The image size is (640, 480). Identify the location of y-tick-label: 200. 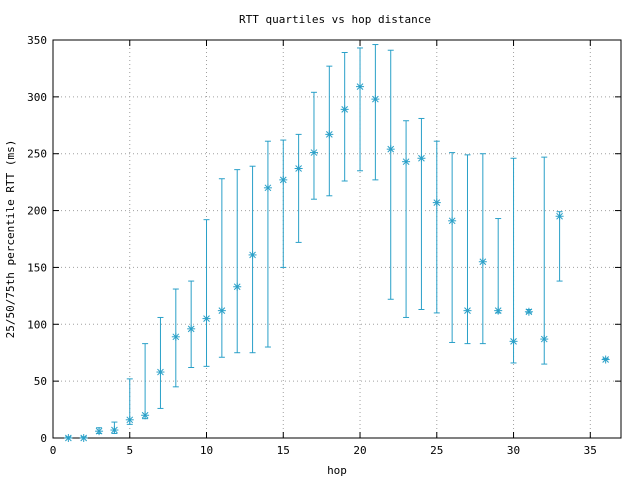
(37, 211).